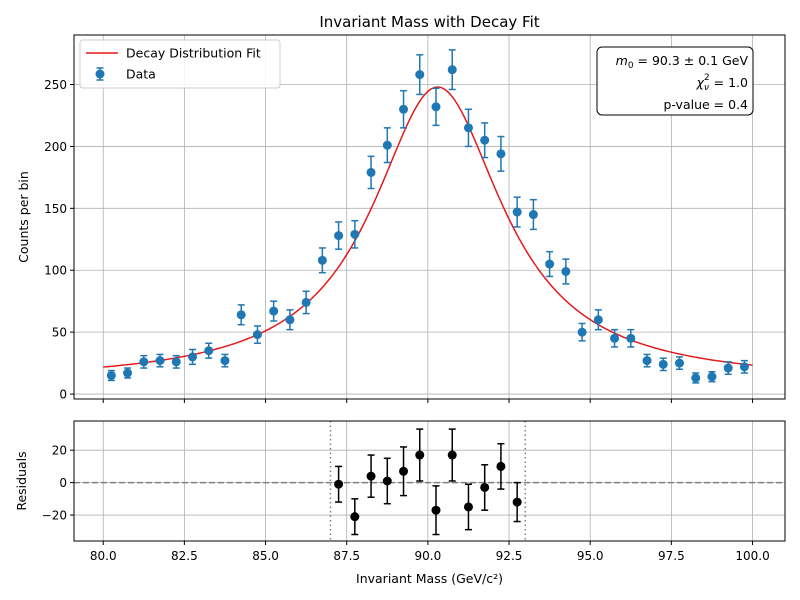 The width and height of the screenshot is (800, 600). I want to click on main-y-axis-label: Counts per bin, so click(23, 217).